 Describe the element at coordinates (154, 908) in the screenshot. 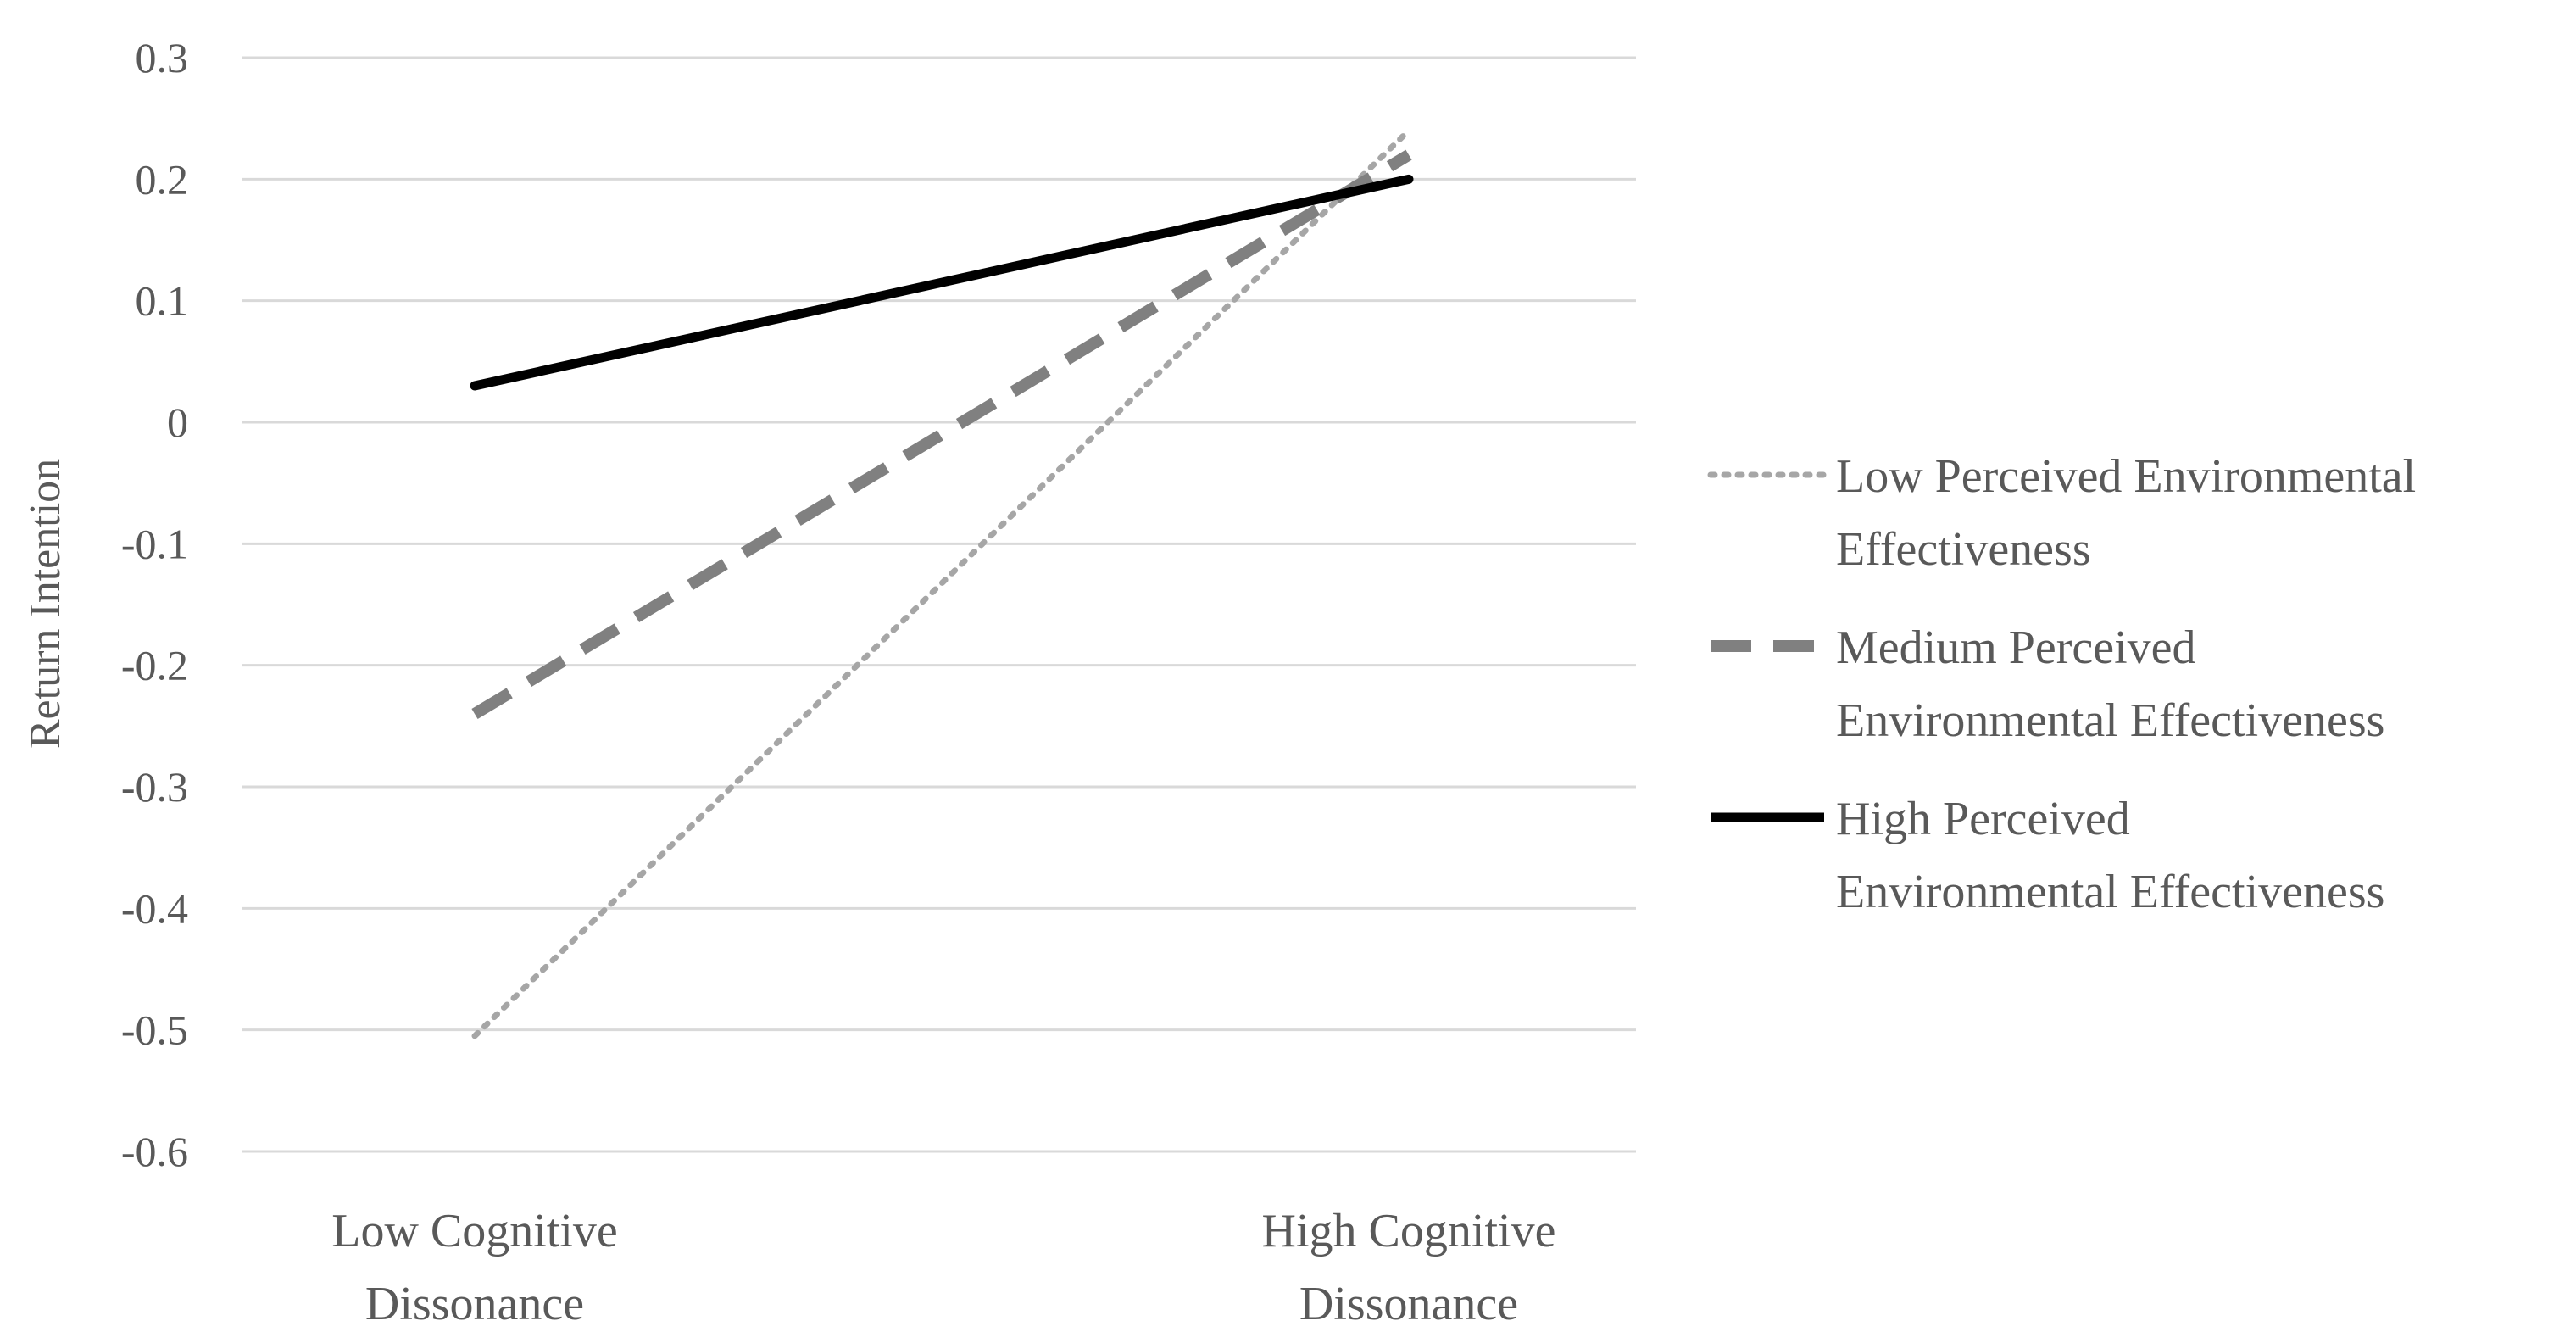

I see `y-tick-label: -0.4` at that location.